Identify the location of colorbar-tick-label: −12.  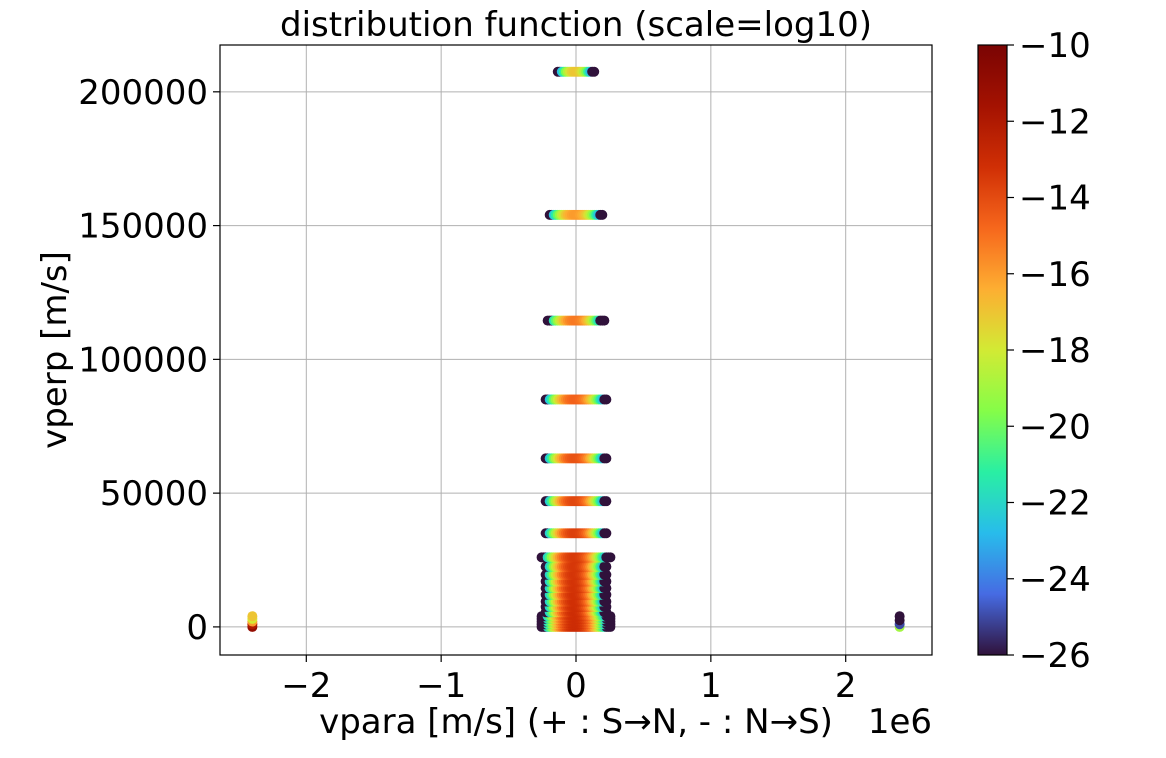
(1055, 122).